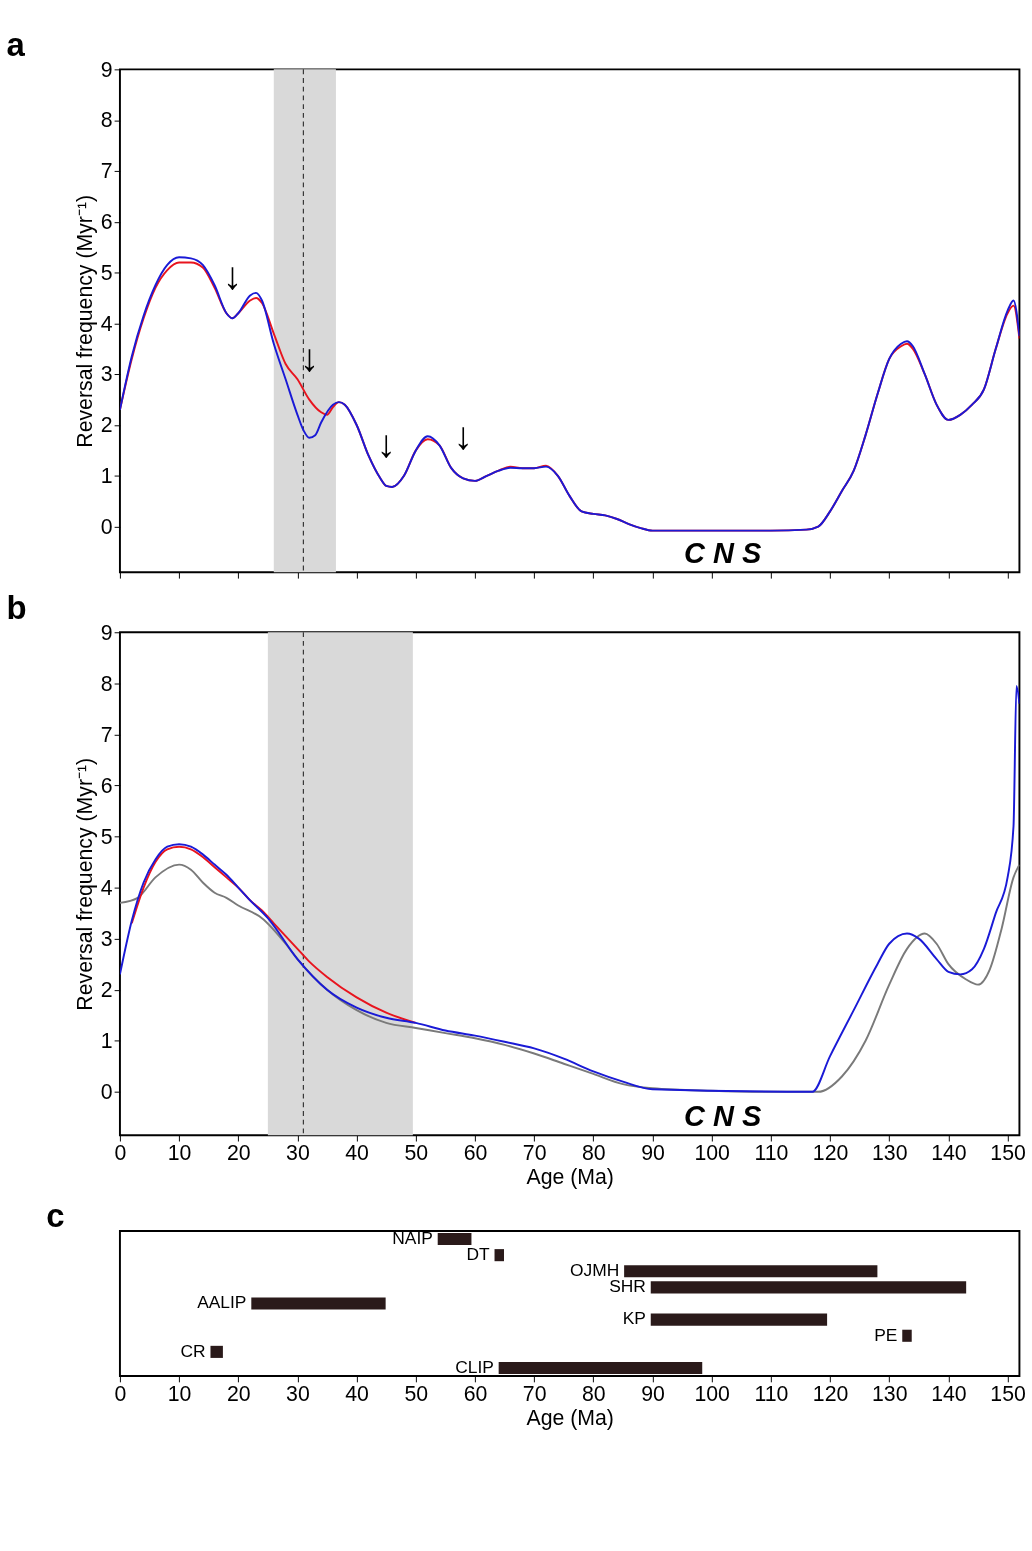 The width and height of the screenshot is (1032, 1551). Describe the element at coordinates (634, 1318) in the screenshot. I see `category-label: KP` at that location.